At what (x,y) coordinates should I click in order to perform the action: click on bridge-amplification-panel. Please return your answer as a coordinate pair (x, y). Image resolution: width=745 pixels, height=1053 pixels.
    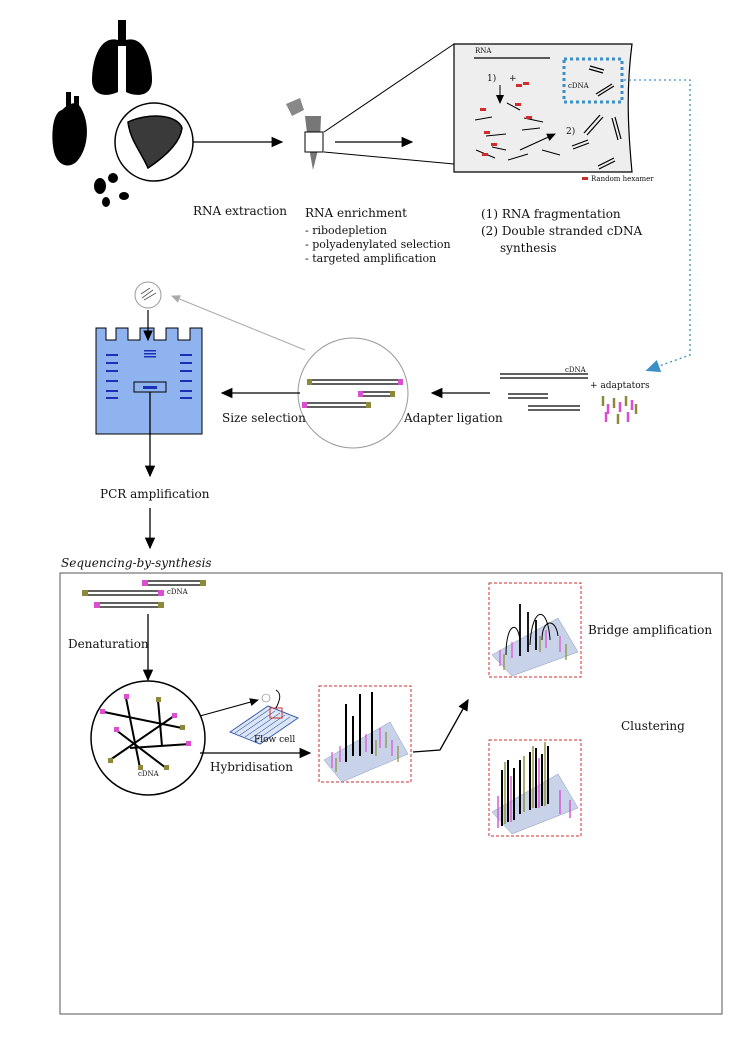
    Looking at the image, I should click on (535, 630).